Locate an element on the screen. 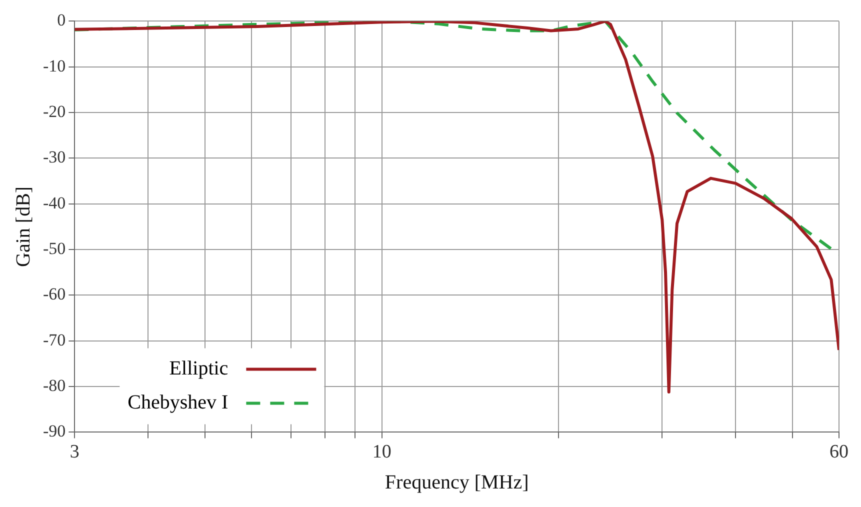 The image size is (861, 507). x-tick-label: 3 is located at coordinates (75, 452).